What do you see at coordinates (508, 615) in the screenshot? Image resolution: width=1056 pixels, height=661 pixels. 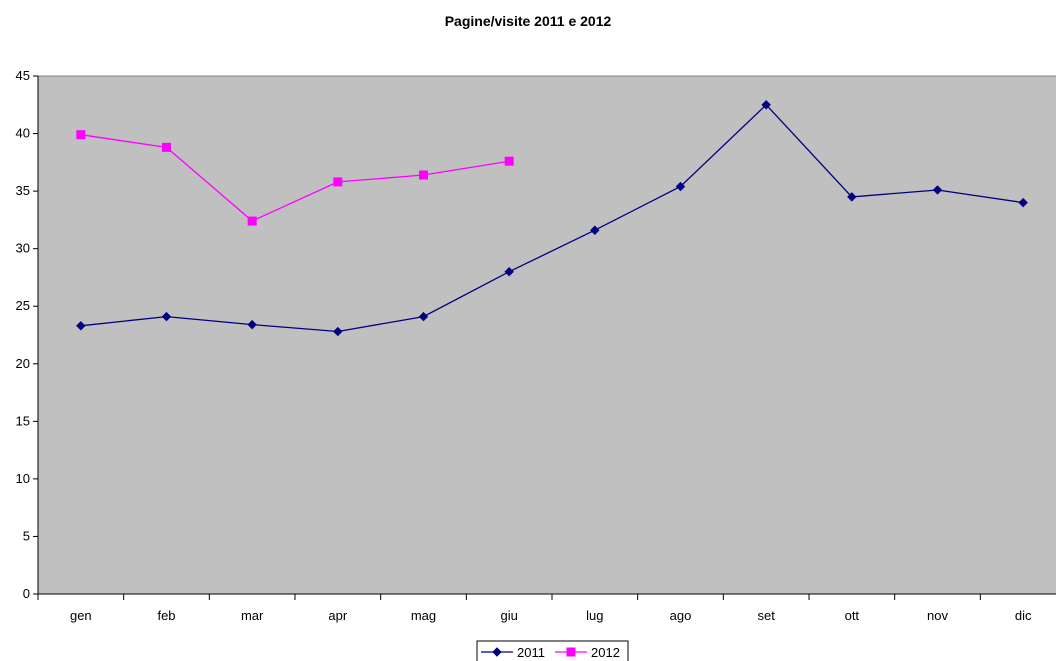 I see `x-tick-label: giu` at bounding box center [508, 615].